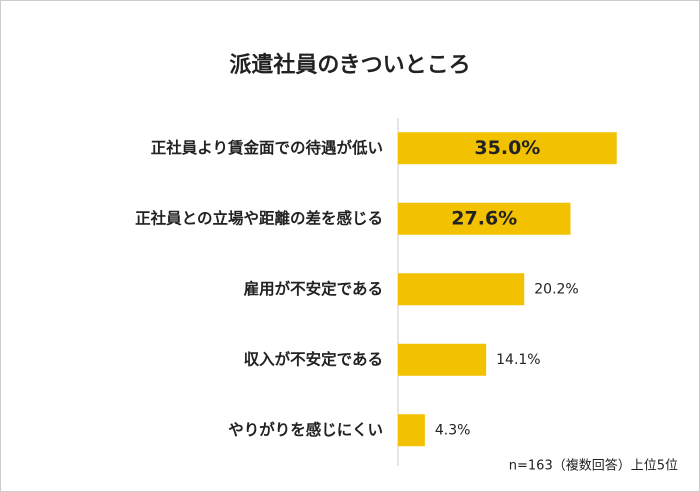 The width and height of the screenshot is (700, 492). I want to click on value-label: 35.0%, so click(507, 148).